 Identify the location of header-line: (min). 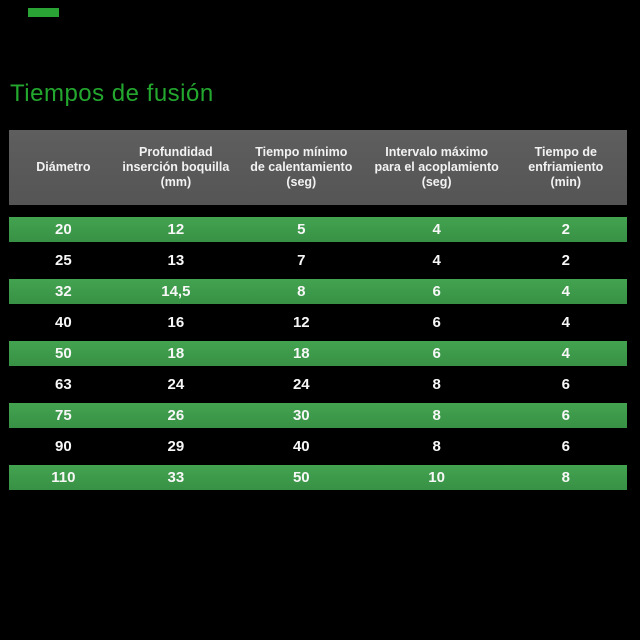
(566, 182).